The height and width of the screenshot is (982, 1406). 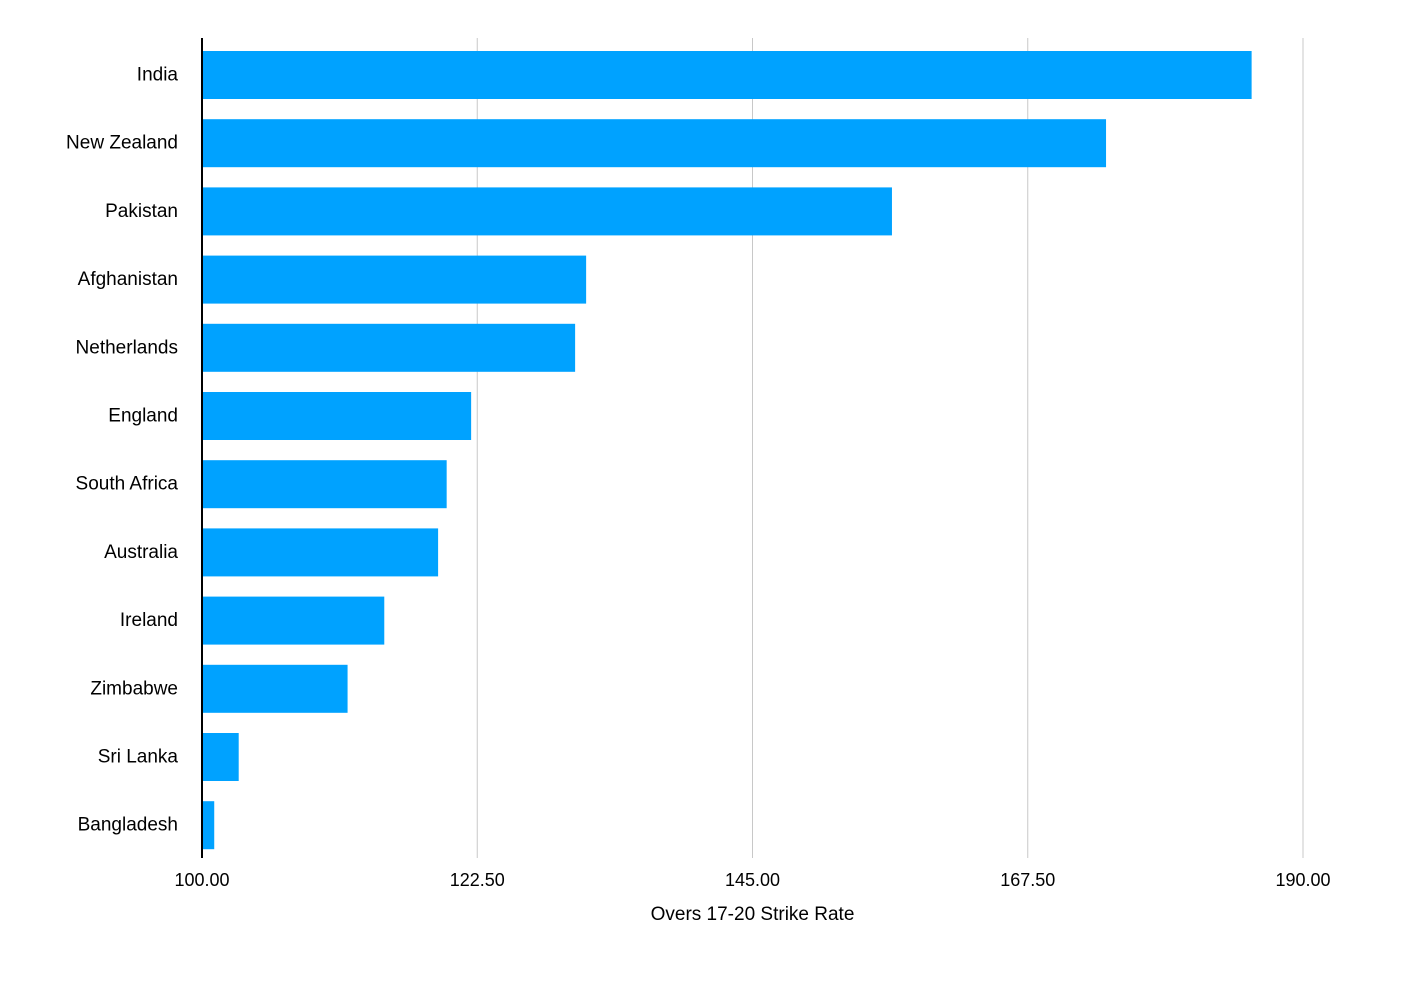 I want to click on category-label: New Zealand, so click(x=122, y=143).